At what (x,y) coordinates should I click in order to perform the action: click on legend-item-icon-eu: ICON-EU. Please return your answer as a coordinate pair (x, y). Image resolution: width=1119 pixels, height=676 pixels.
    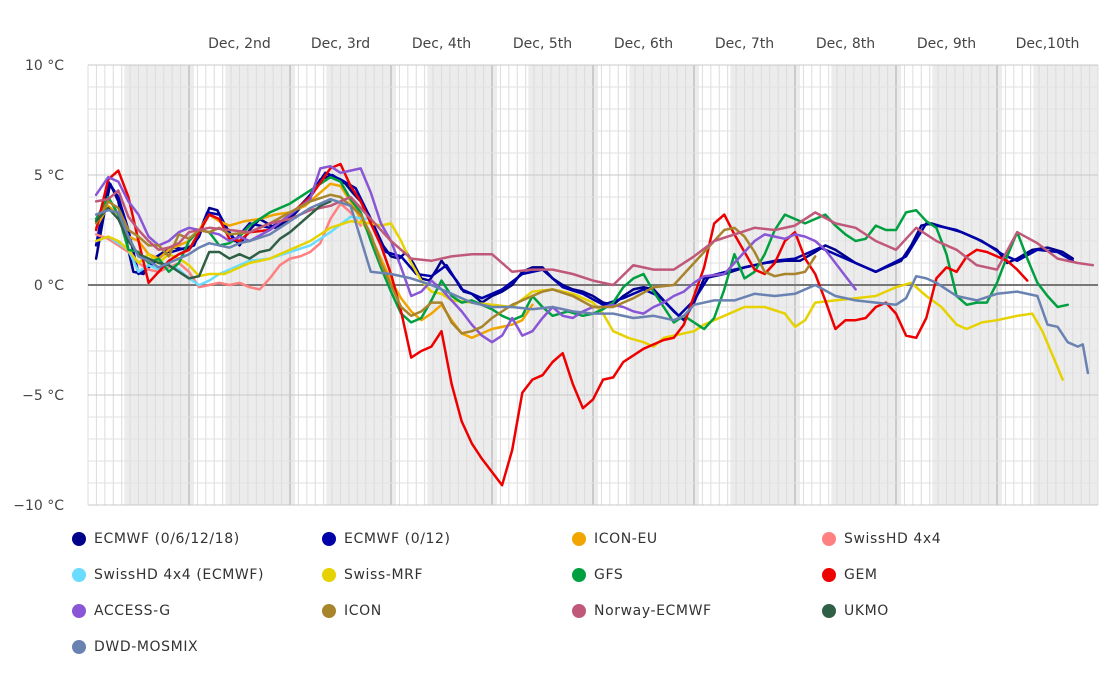
    Looking at the image, I should click on (615, 539).